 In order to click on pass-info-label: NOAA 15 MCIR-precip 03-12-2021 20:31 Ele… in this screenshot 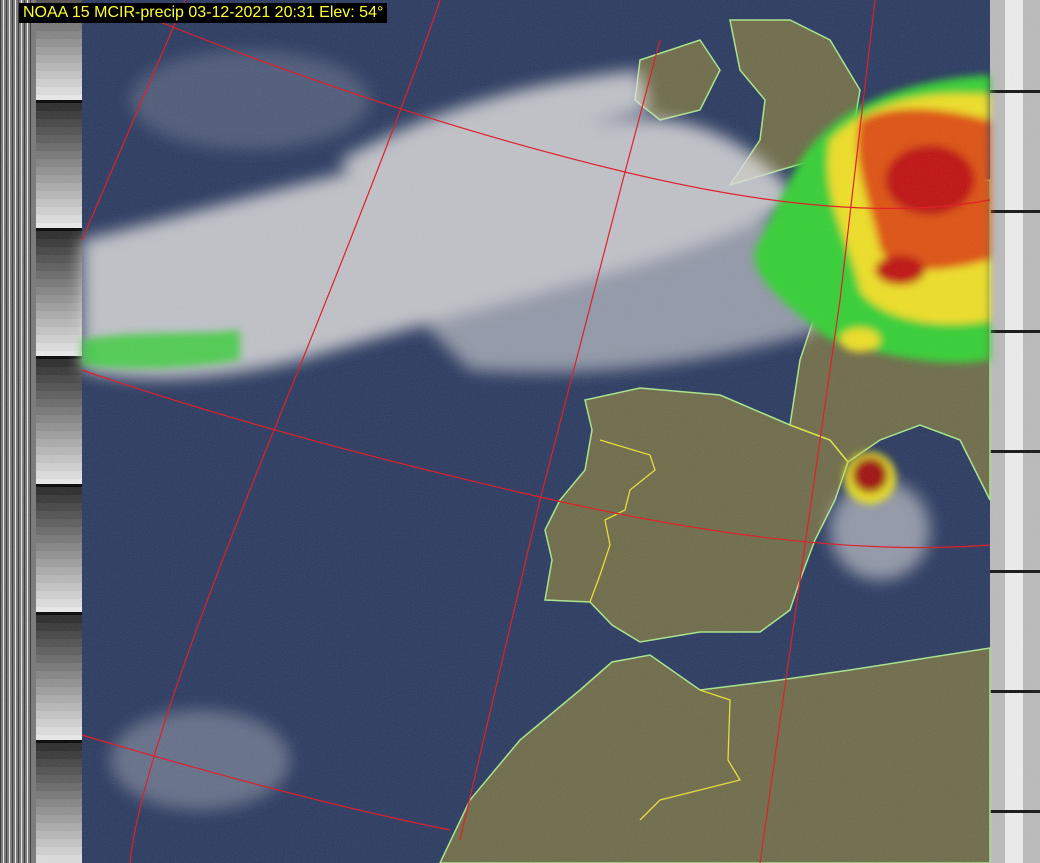, I will do `click(203, 13)`.